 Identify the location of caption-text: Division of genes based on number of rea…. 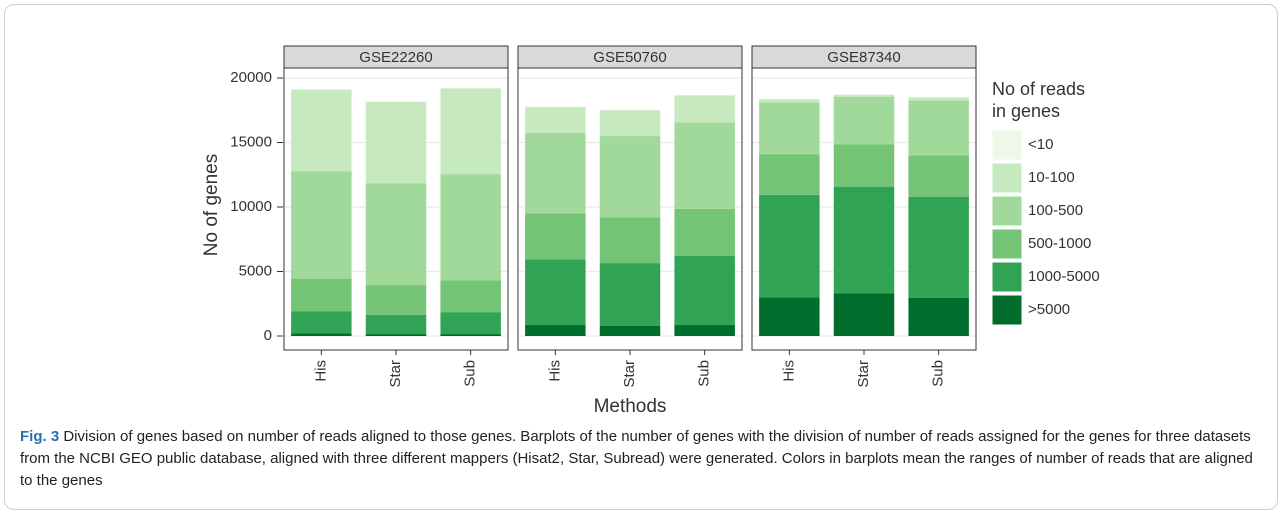
(636, 458).